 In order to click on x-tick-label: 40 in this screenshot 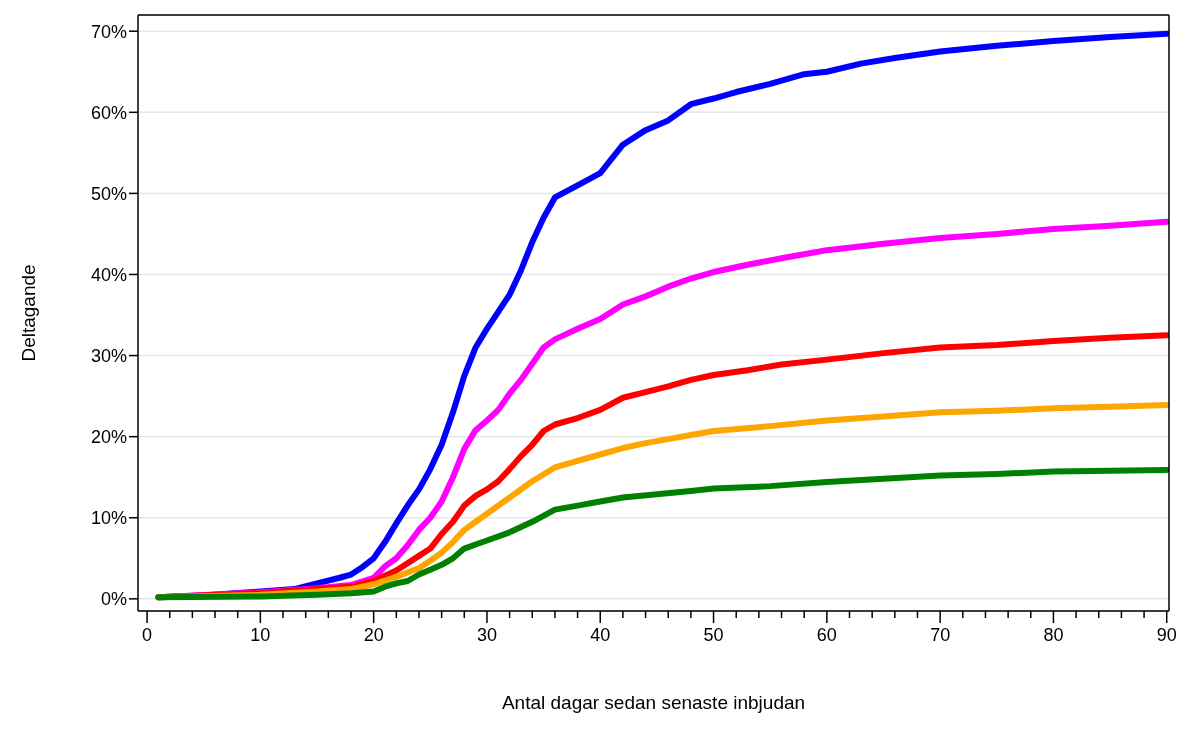, I will do `click(600, 635)`.